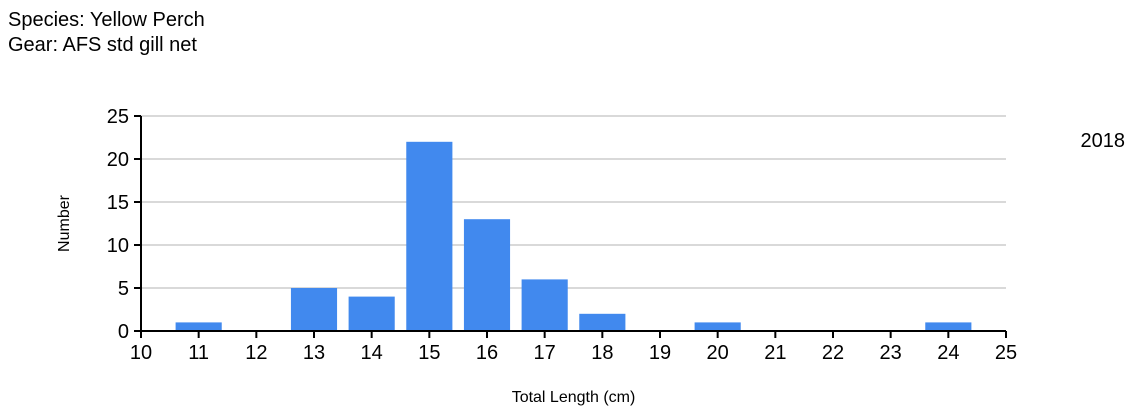 This screenshot has height=410, width=1129. Describe the element at coordinates (198, 353) in the screenshot. I see `x-tick-label: 11` at that location.